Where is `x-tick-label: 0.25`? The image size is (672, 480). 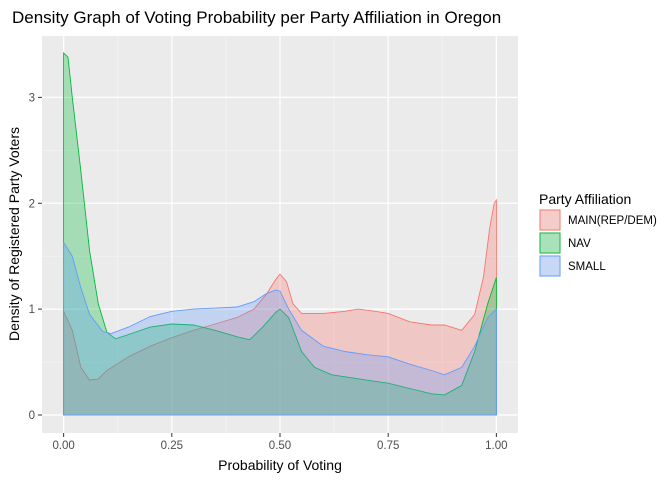 x-tick-label: 0.25 is located at coordinates (172, 446).